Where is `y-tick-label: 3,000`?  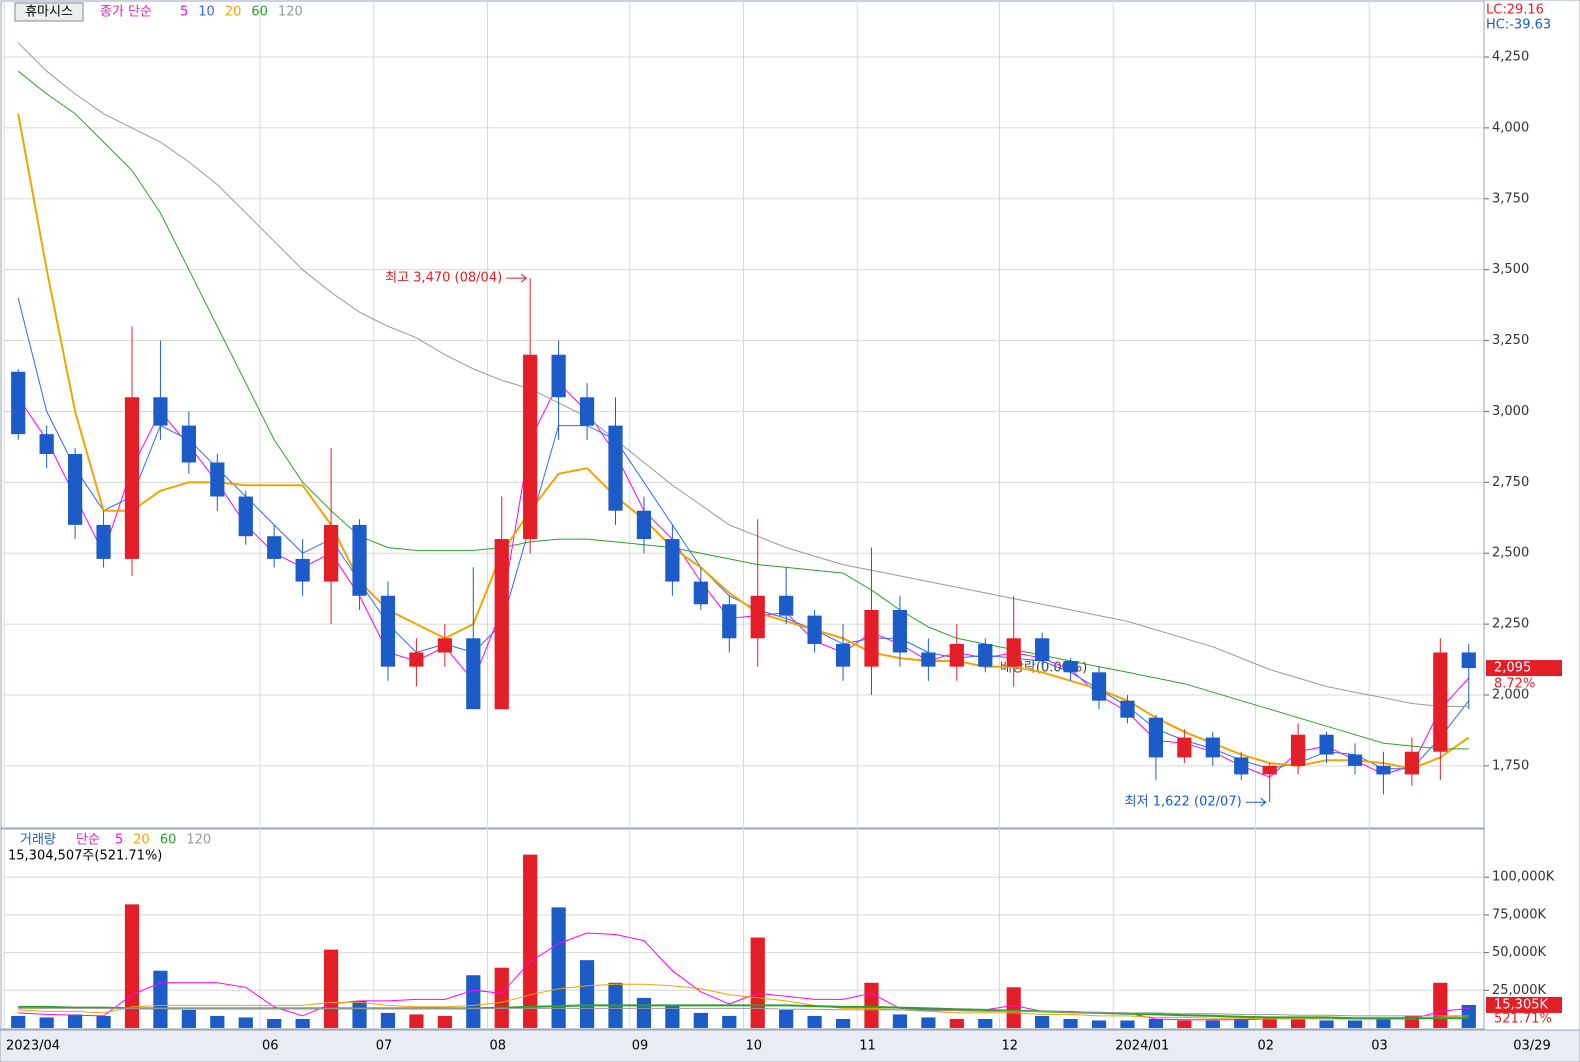 y-tick-label: 3,000 is located at coordinates (1510, 411).